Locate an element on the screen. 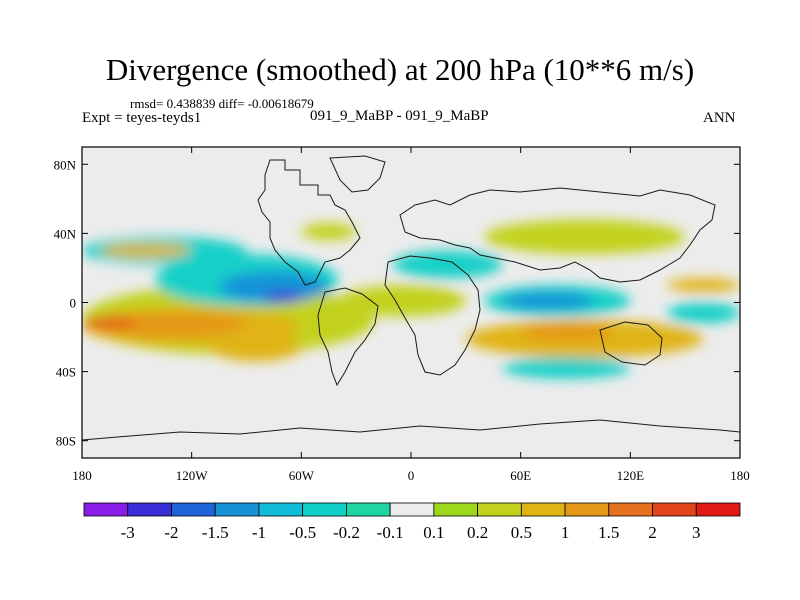 The width and height of the screenshot is (800, 600). x-tick-label-5: 120E is located at coordinates (631, 475).